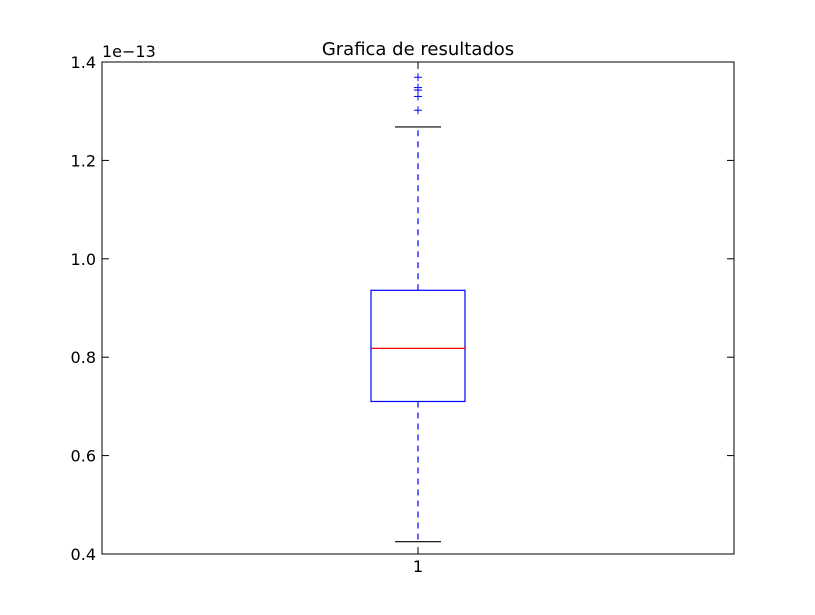 Image resolution: width=815 pixels, height=615 pixels. Describe the element at coordinates (418, 566) in the screenshot. I see `x-tick-label: 1` at that location.